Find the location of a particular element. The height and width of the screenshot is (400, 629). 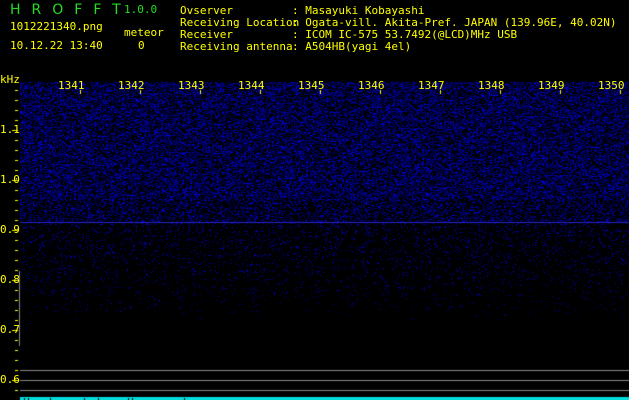

y-tick-label: 0.8 is located at coordinates (10, 279).